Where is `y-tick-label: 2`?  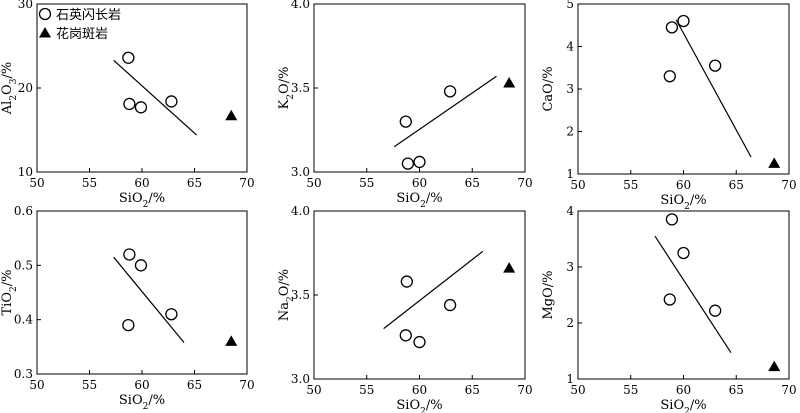 y-tick-label: 2 is located at coordinates (570, 323).